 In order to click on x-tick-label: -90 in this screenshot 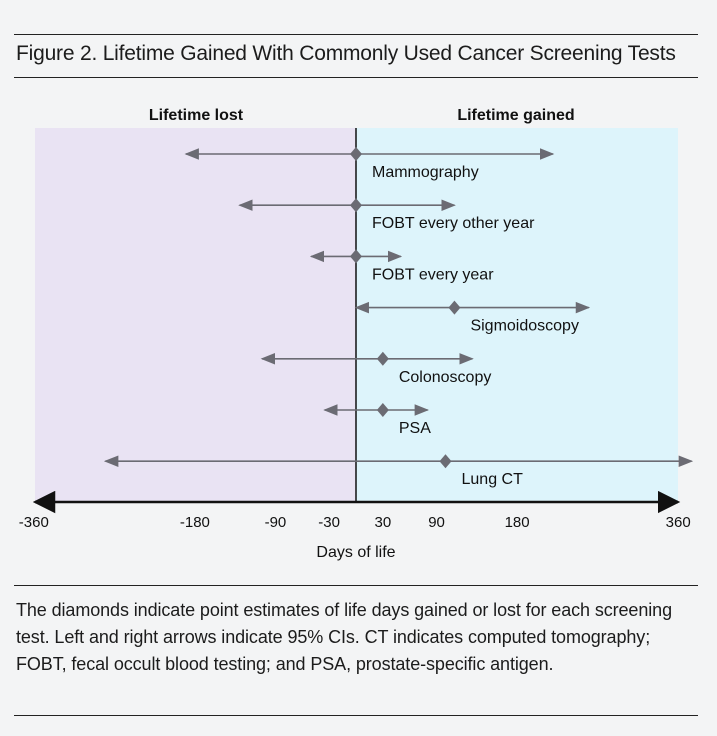, I will do `click(276, 522)`.